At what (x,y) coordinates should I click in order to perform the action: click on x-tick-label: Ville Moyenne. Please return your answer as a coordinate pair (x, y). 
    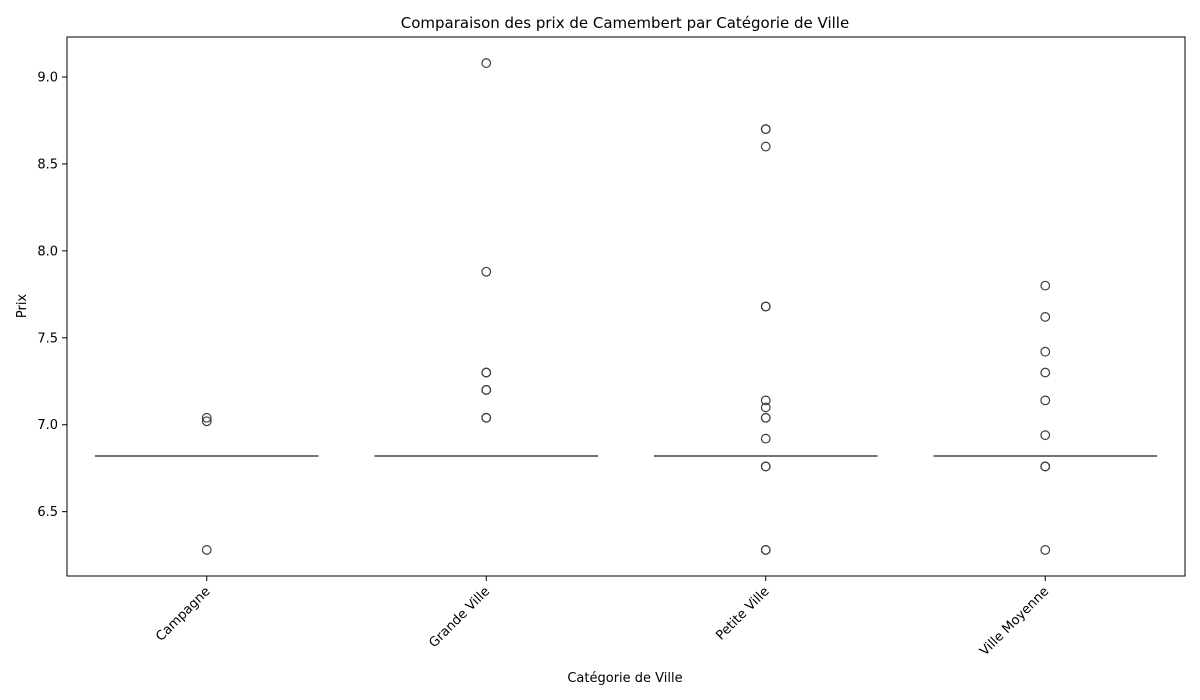
    Looking at the image, I should click on (1014, 621).